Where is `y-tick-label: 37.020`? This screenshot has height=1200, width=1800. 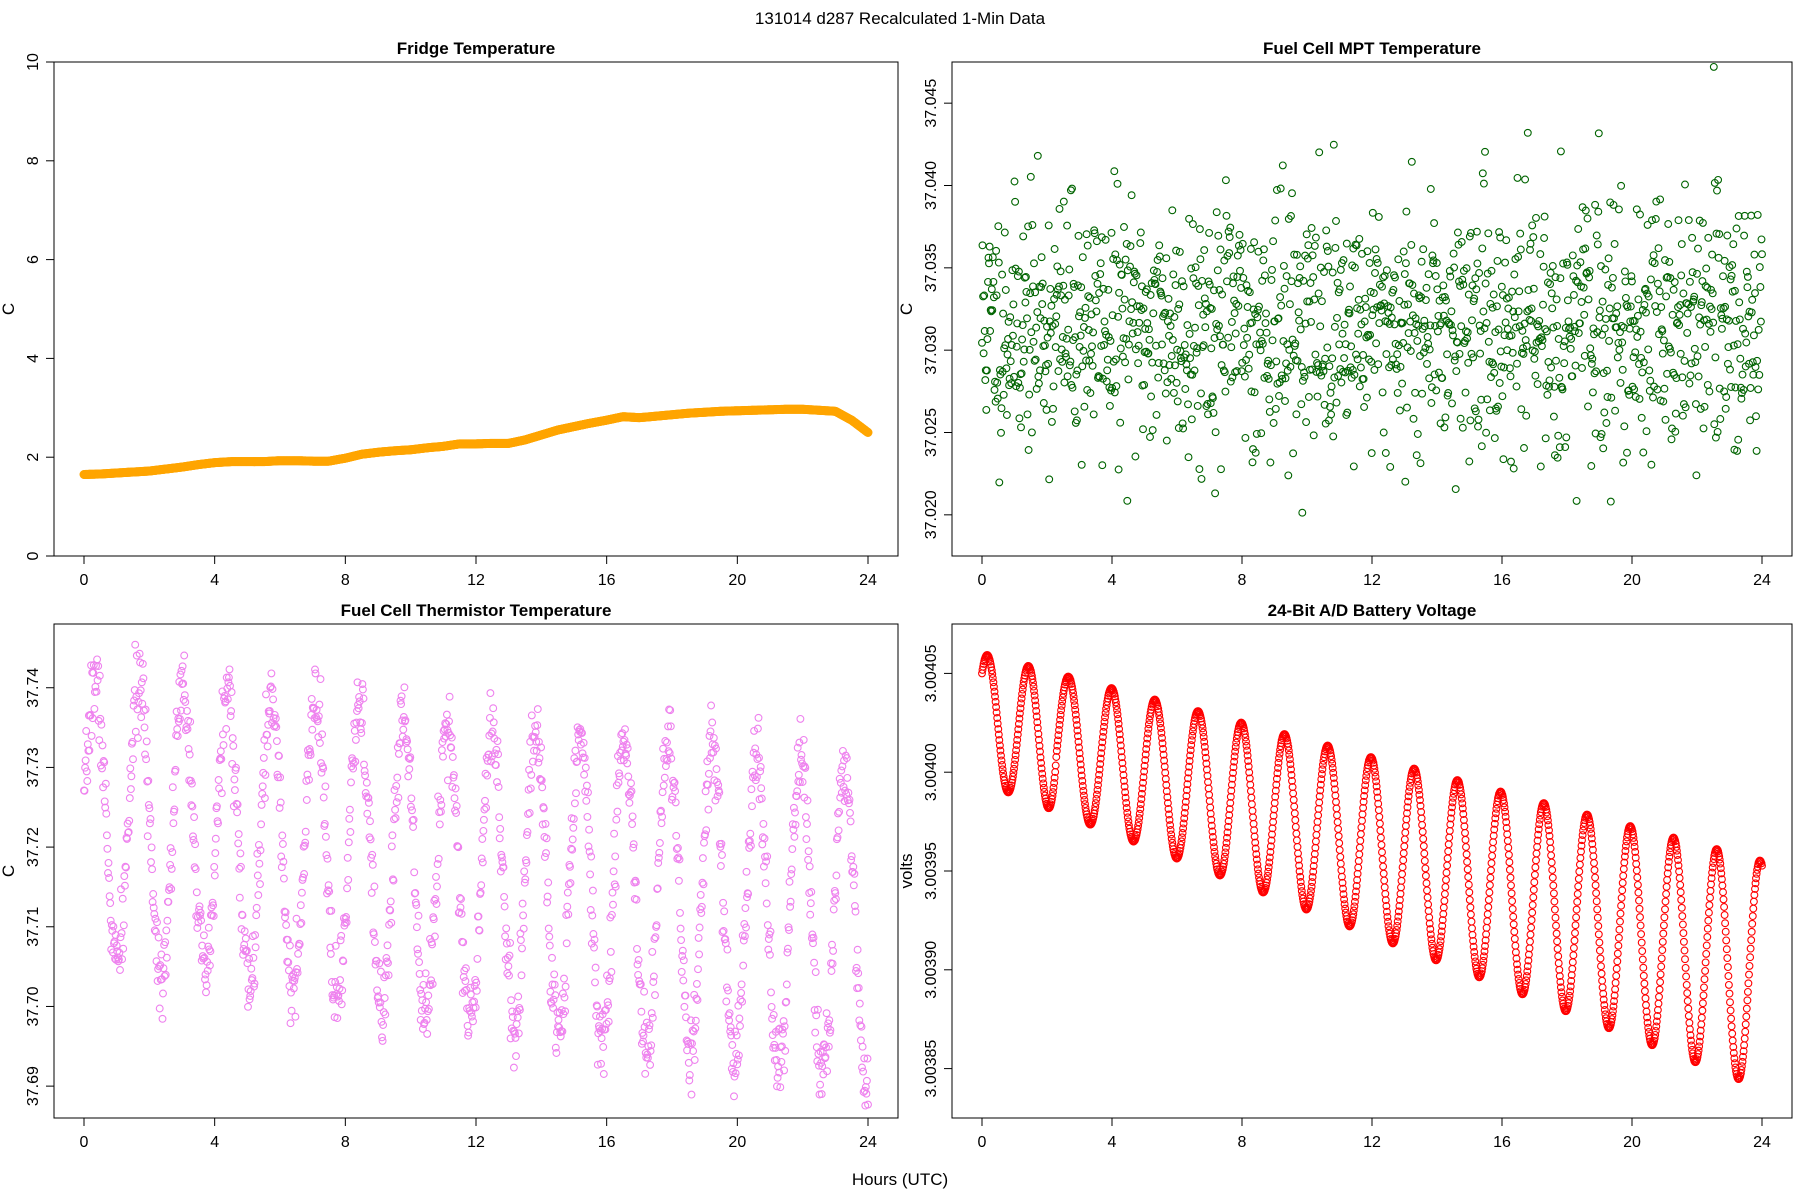 y-tick-label: 37.020 is located at coordinates (931, 514).